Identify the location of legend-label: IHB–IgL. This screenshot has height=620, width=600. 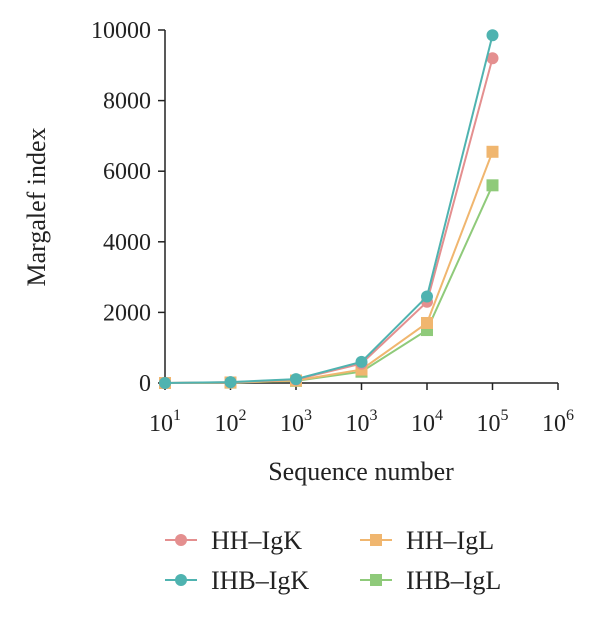
(453, 580).